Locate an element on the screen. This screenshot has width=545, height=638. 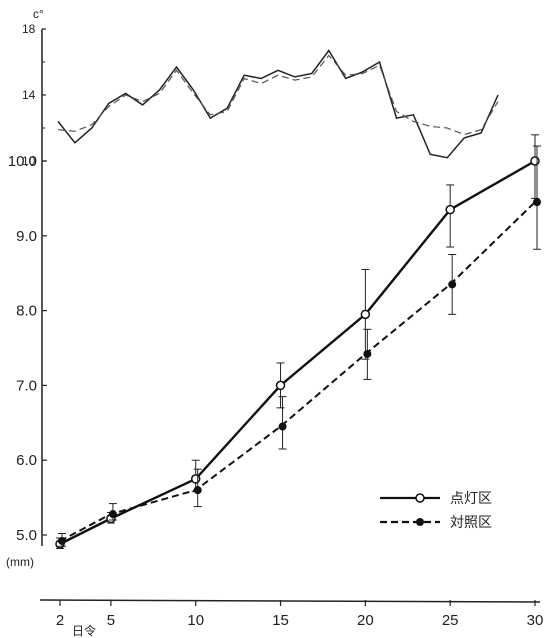
growth-x-tick-label: 15 is located at coordinates (280, 620).